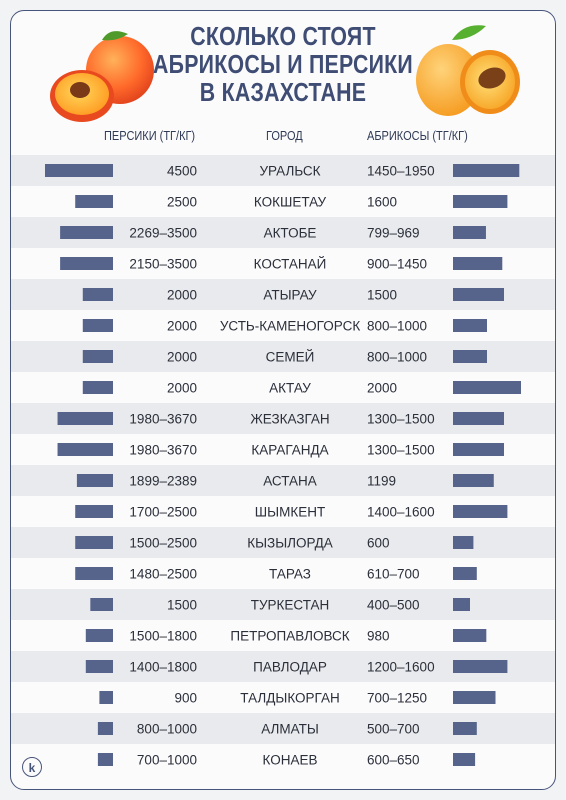  Describe the element at coordinates (167, 729) in the screenshot. I see `peach-price-label: 800–1000` at that location.